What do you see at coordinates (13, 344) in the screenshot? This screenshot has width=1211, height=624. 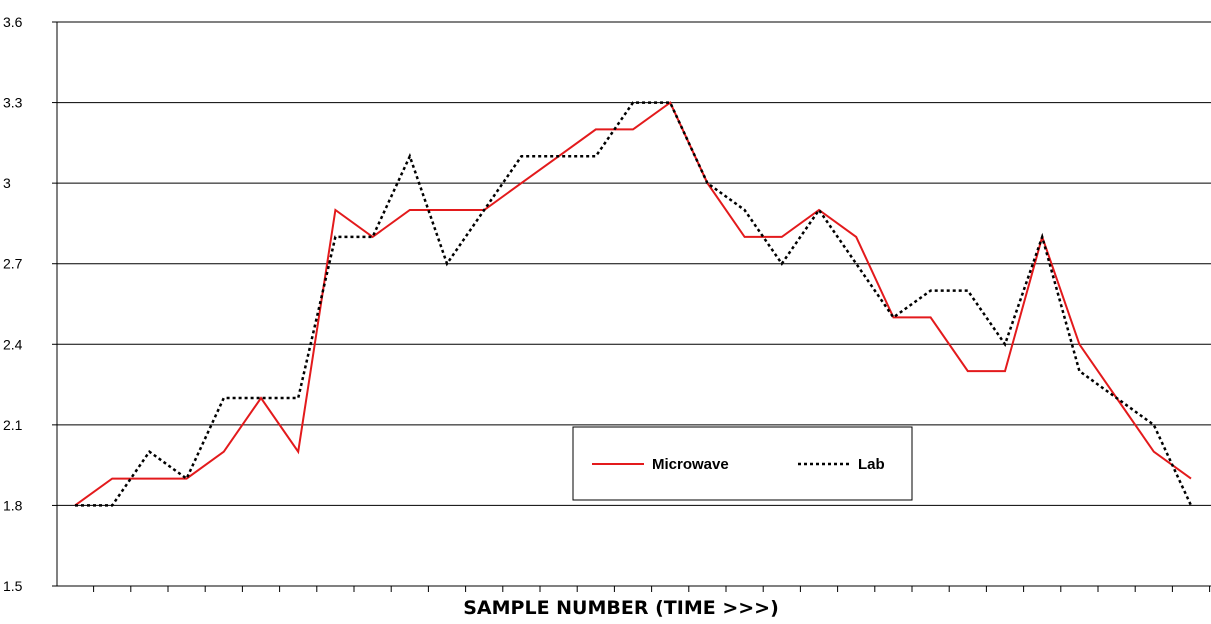 I see `y-tick-label: 2.4` at bounding box center [13, 344].